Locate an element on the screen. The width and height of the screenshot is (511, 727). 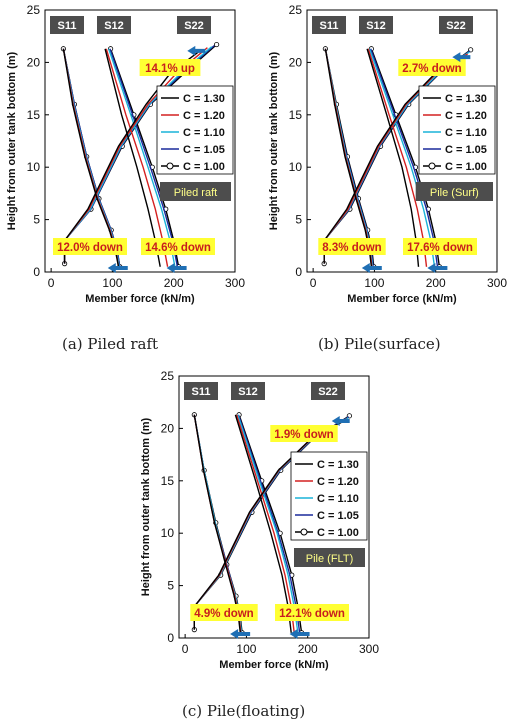
panel-caption: (a) Piled raft is located at coordinates (110, 344).